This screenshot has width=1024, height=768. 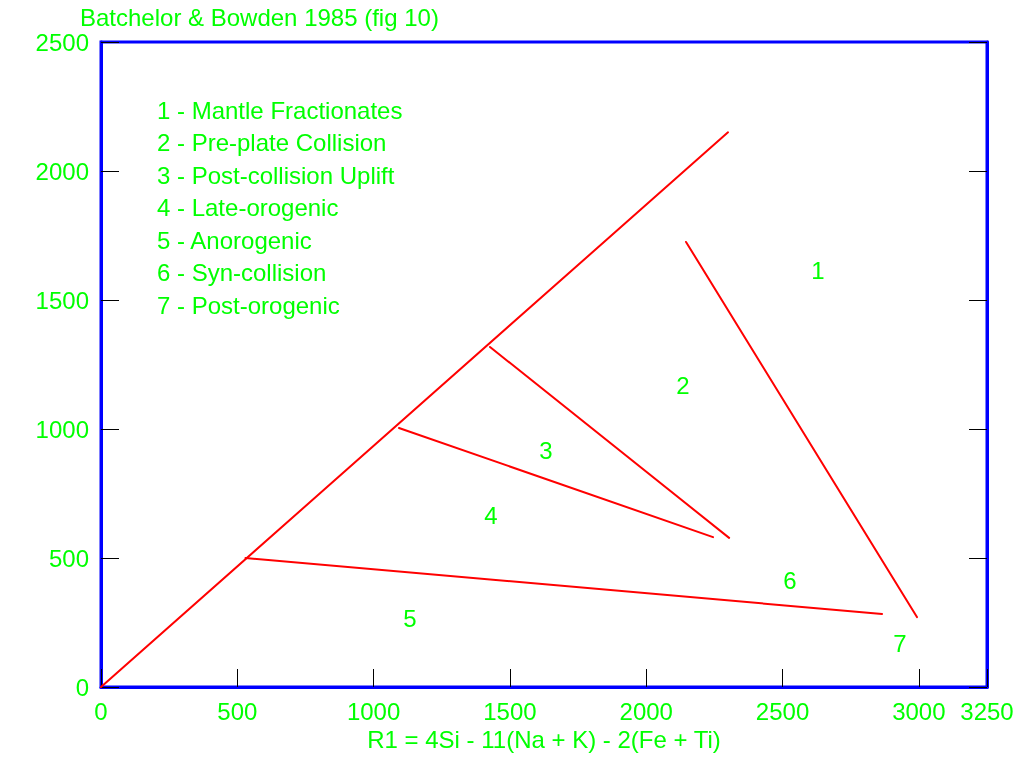 I want to click on x-tick-label: 2000, so click(x=646, y=711).